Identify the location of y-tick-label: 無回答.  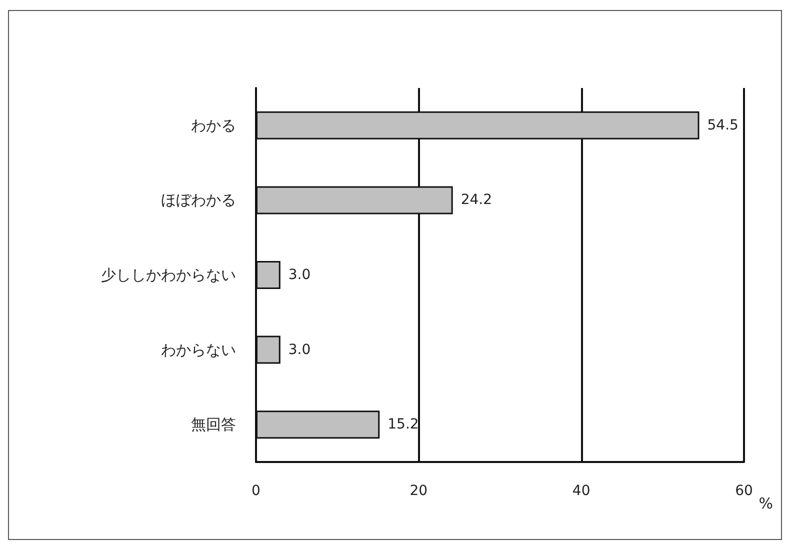
(213, 425).